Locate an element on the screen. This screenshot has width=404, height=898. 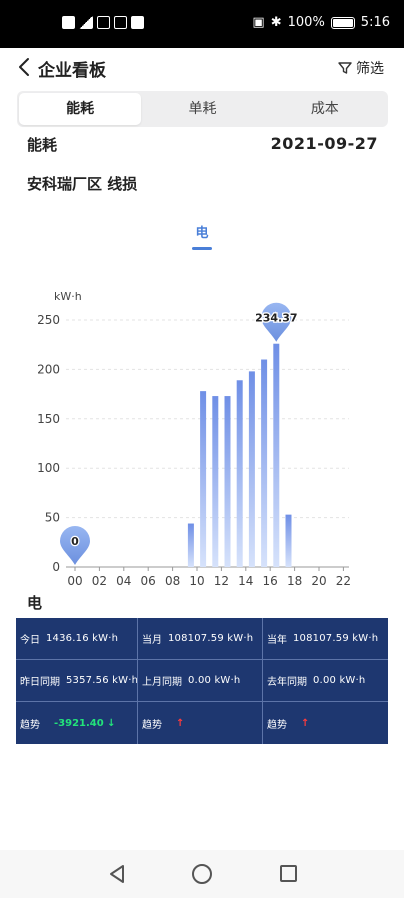
stats-label: 当月 is located at coordinates (152, 640).